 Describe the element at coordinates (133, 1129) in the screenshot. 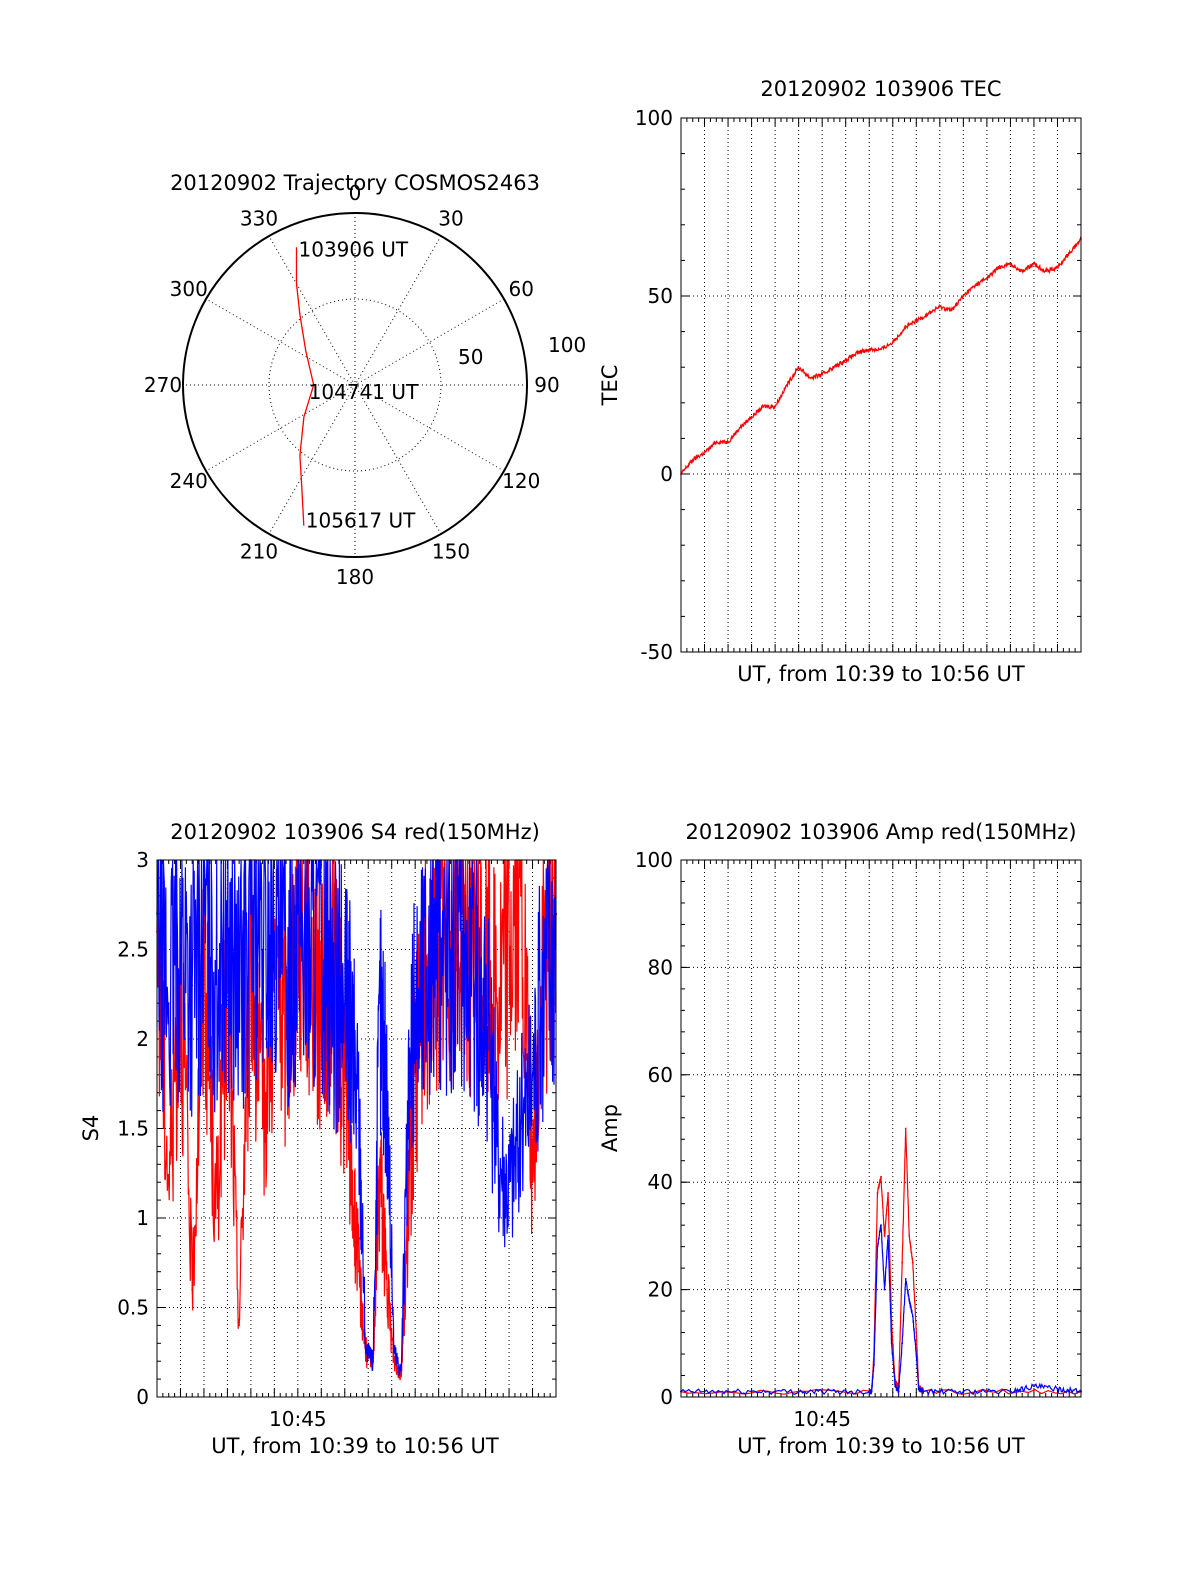

I see `y-tick-label: 1.5` at that location.